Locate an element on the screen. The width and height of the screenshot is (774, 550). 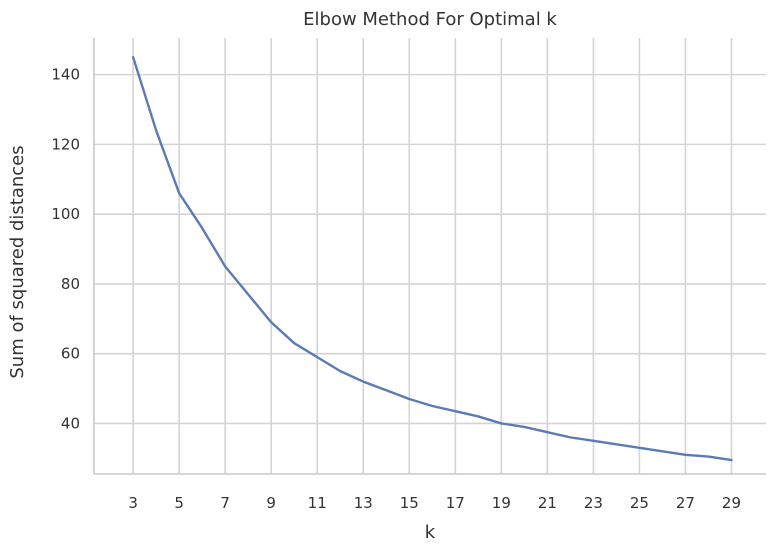
y-tick-label: 140 is located at coordinates (65, 75).